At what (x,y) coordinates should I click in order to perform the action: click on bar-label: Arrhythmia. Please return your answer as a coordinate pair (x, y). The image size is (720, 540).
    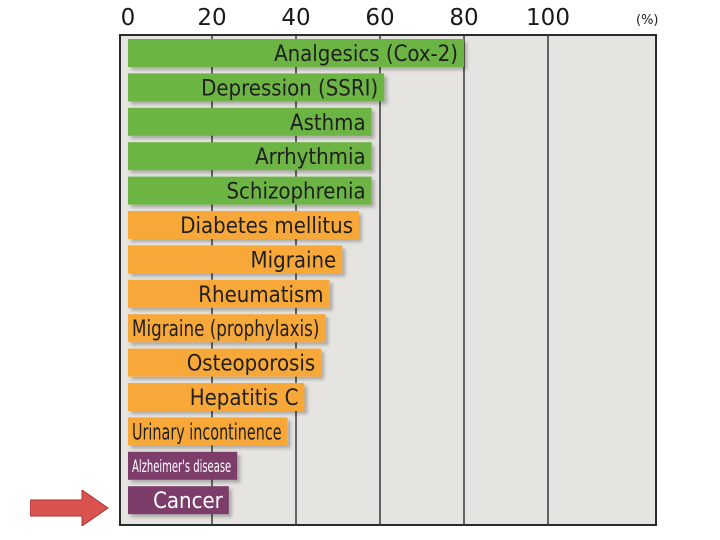
    Looking at the image, I should click on (310, 157).